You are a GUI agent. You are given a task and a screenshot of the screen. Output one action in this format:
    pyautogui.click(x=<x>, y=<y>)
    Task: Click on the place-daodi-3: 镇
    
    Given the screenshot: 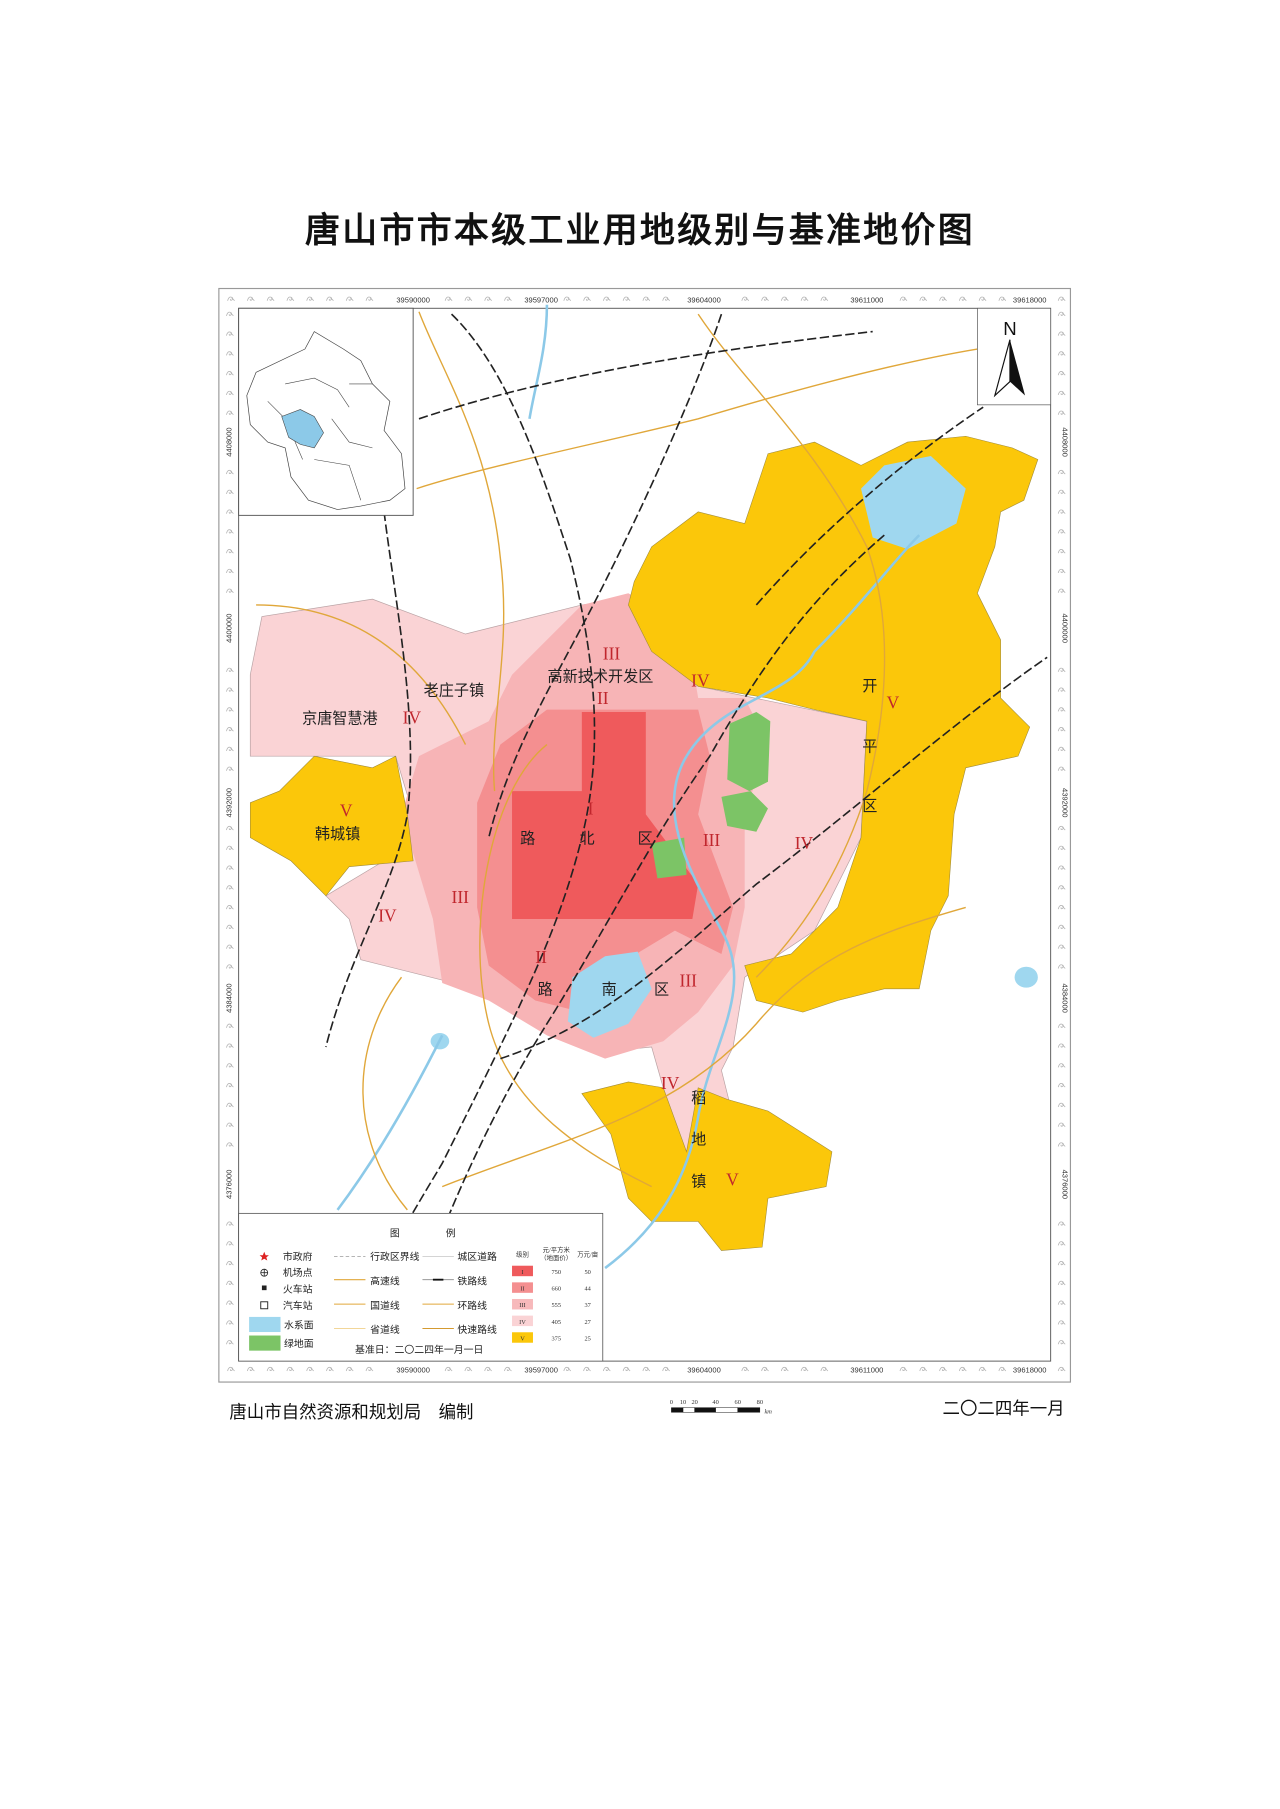 What is the action you would take?
    pyautogui.click(x=698, y=1182)
    